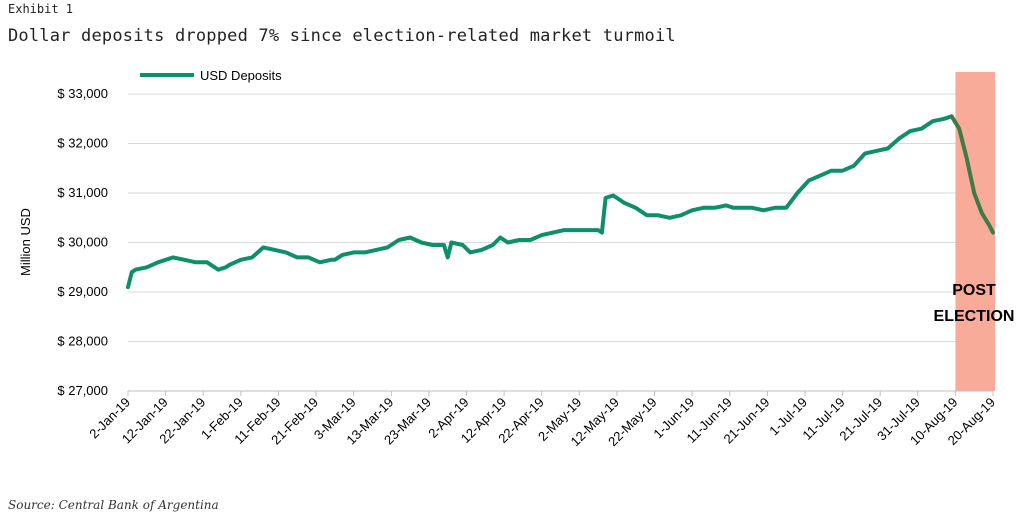  I want to click on source-note: Source: Central Bank of Argentina, so click(113, 505).